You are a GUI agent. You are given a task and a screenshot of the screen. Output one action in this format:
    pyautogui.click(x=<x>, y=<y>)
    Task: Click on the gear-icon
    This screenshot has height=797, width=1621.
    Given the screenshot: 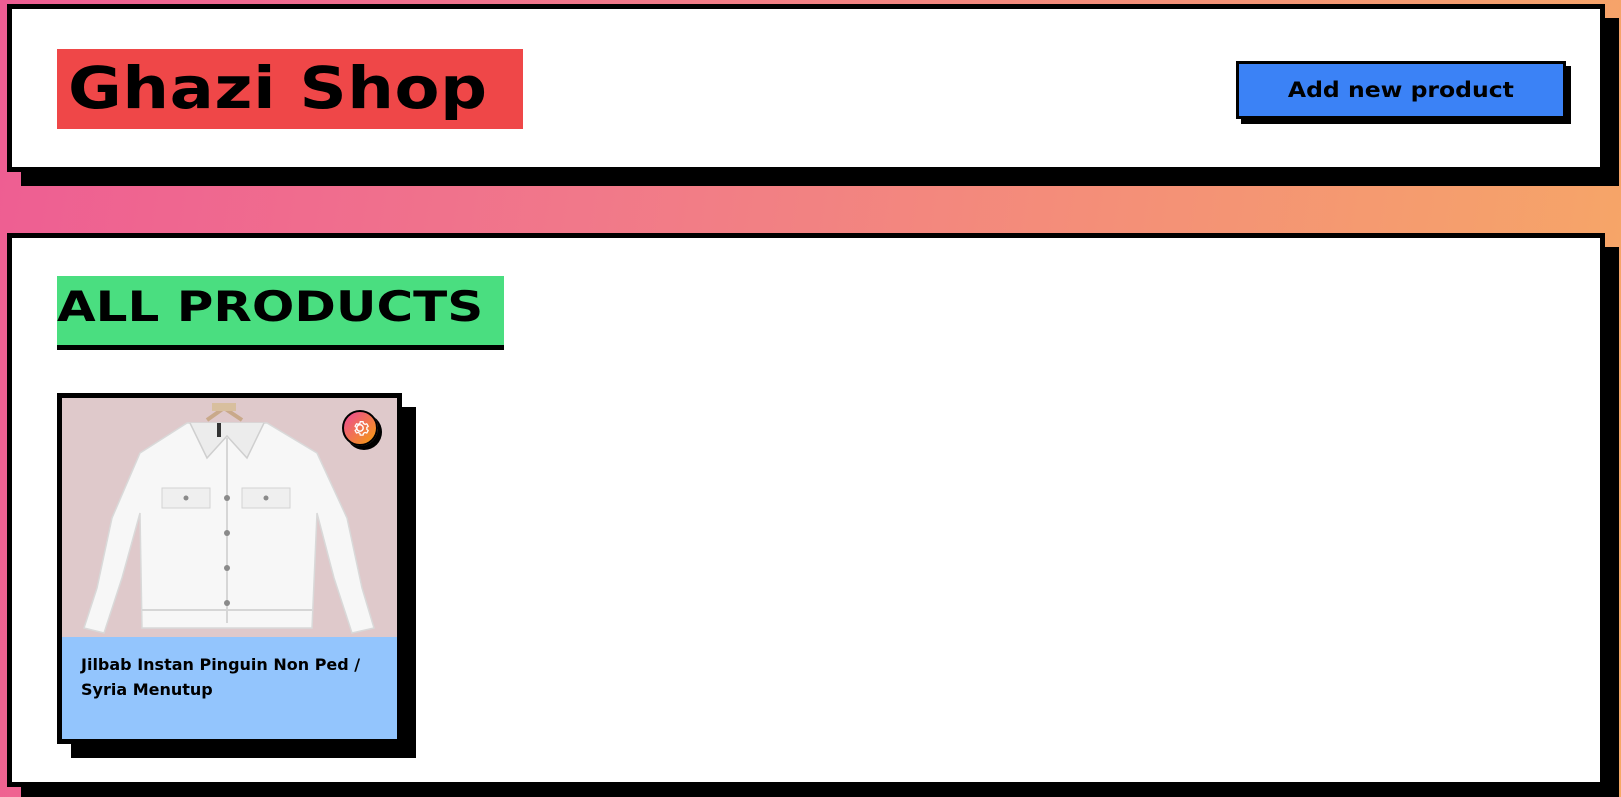 What is the action you would take?
    pyautogui.click(x=361, y=428)
    